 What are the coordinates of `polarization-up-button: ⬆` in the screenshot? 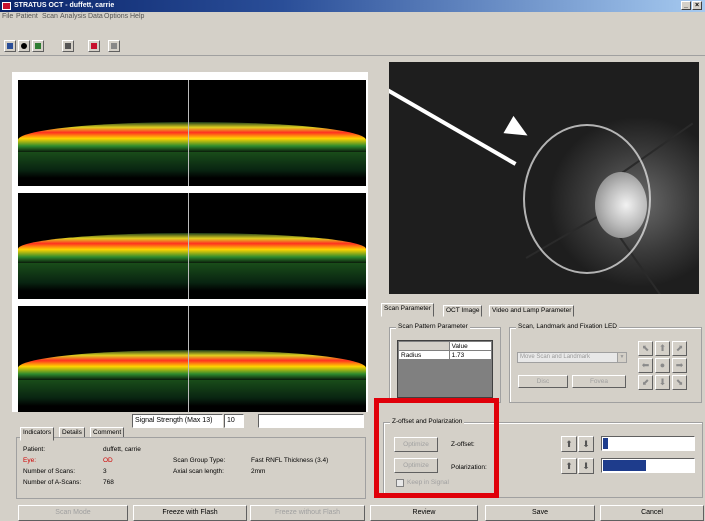 It's located at (569, 466).